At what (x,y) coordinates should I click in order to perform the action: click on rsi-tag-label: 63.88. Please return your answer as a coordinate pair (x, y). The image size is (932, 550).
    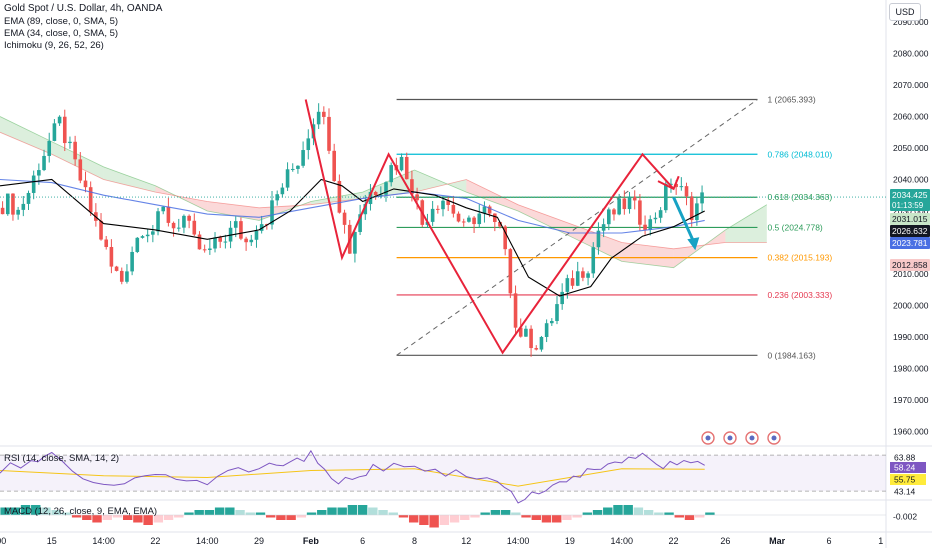
    Looking at the image, I should click on (905, 458).